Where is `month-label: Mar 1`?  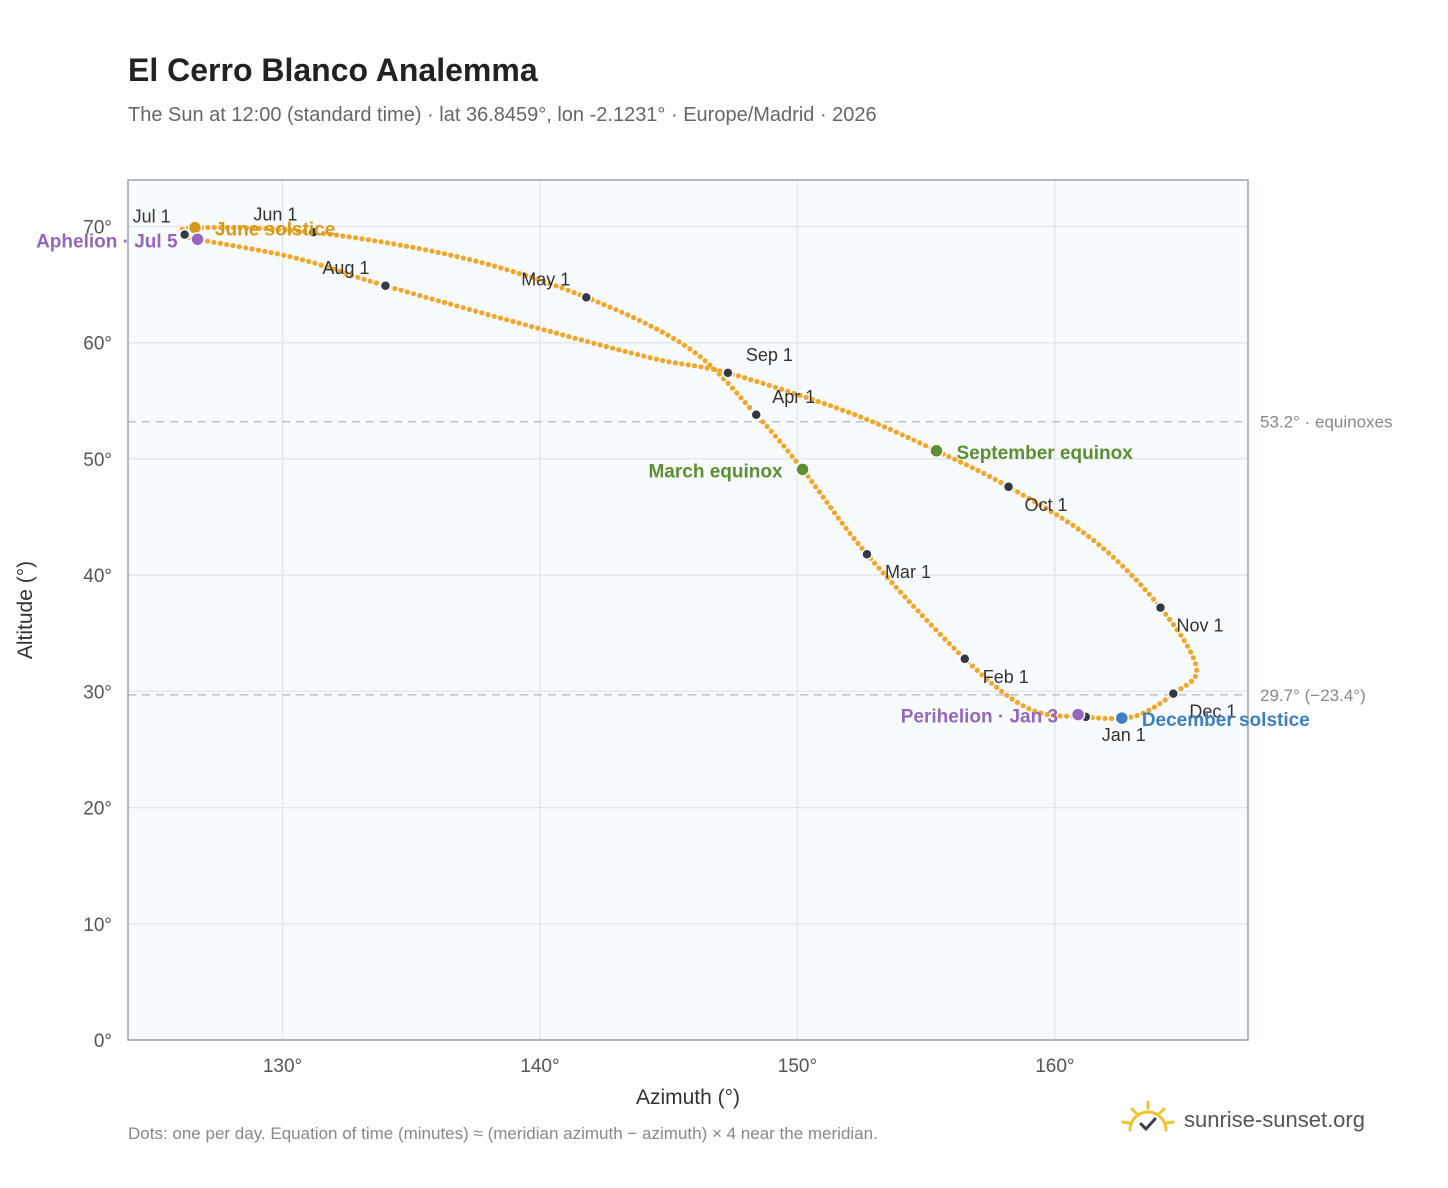
month-label: Mar 1 is located at coordinates (908, 572).